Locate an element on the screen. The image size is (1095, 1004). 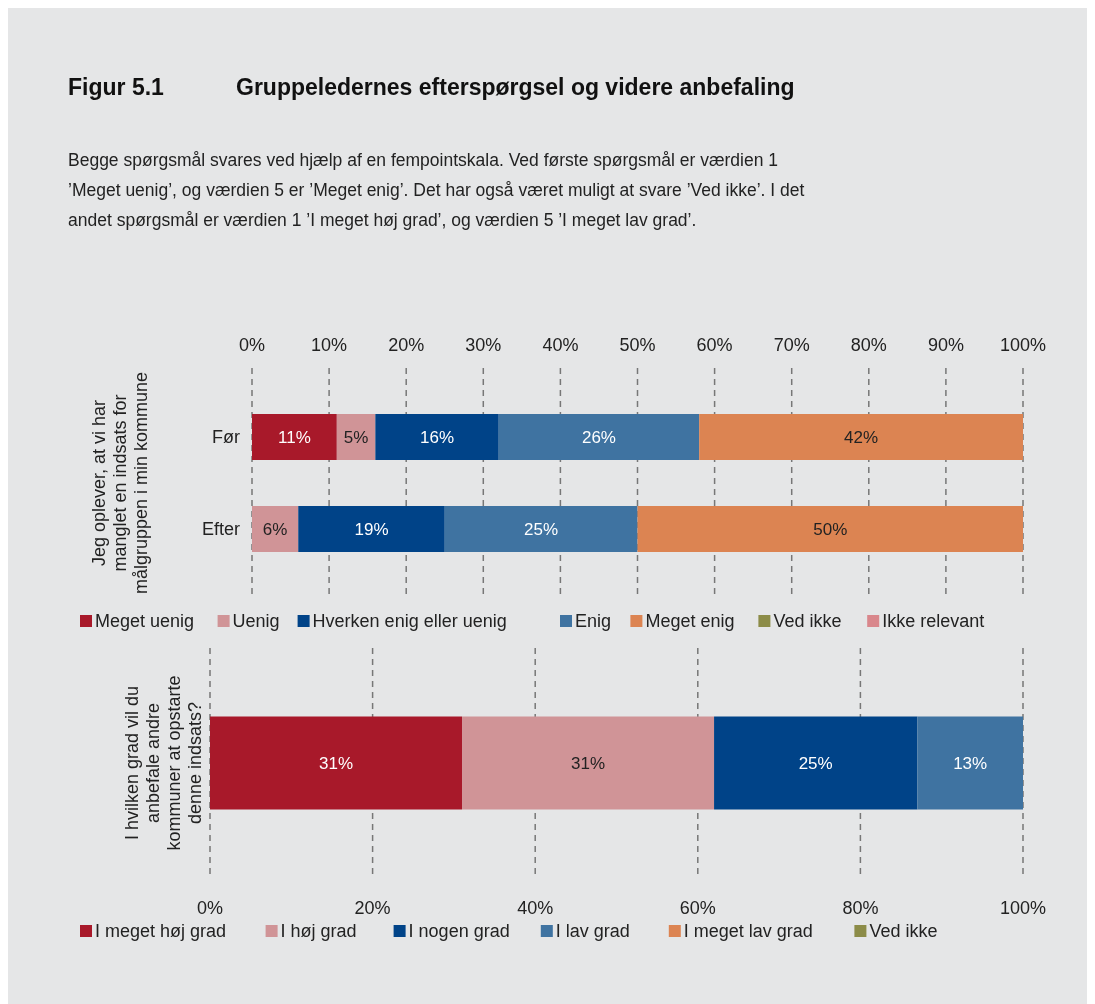
data-label: 19% is located at coordinates (371, 529).